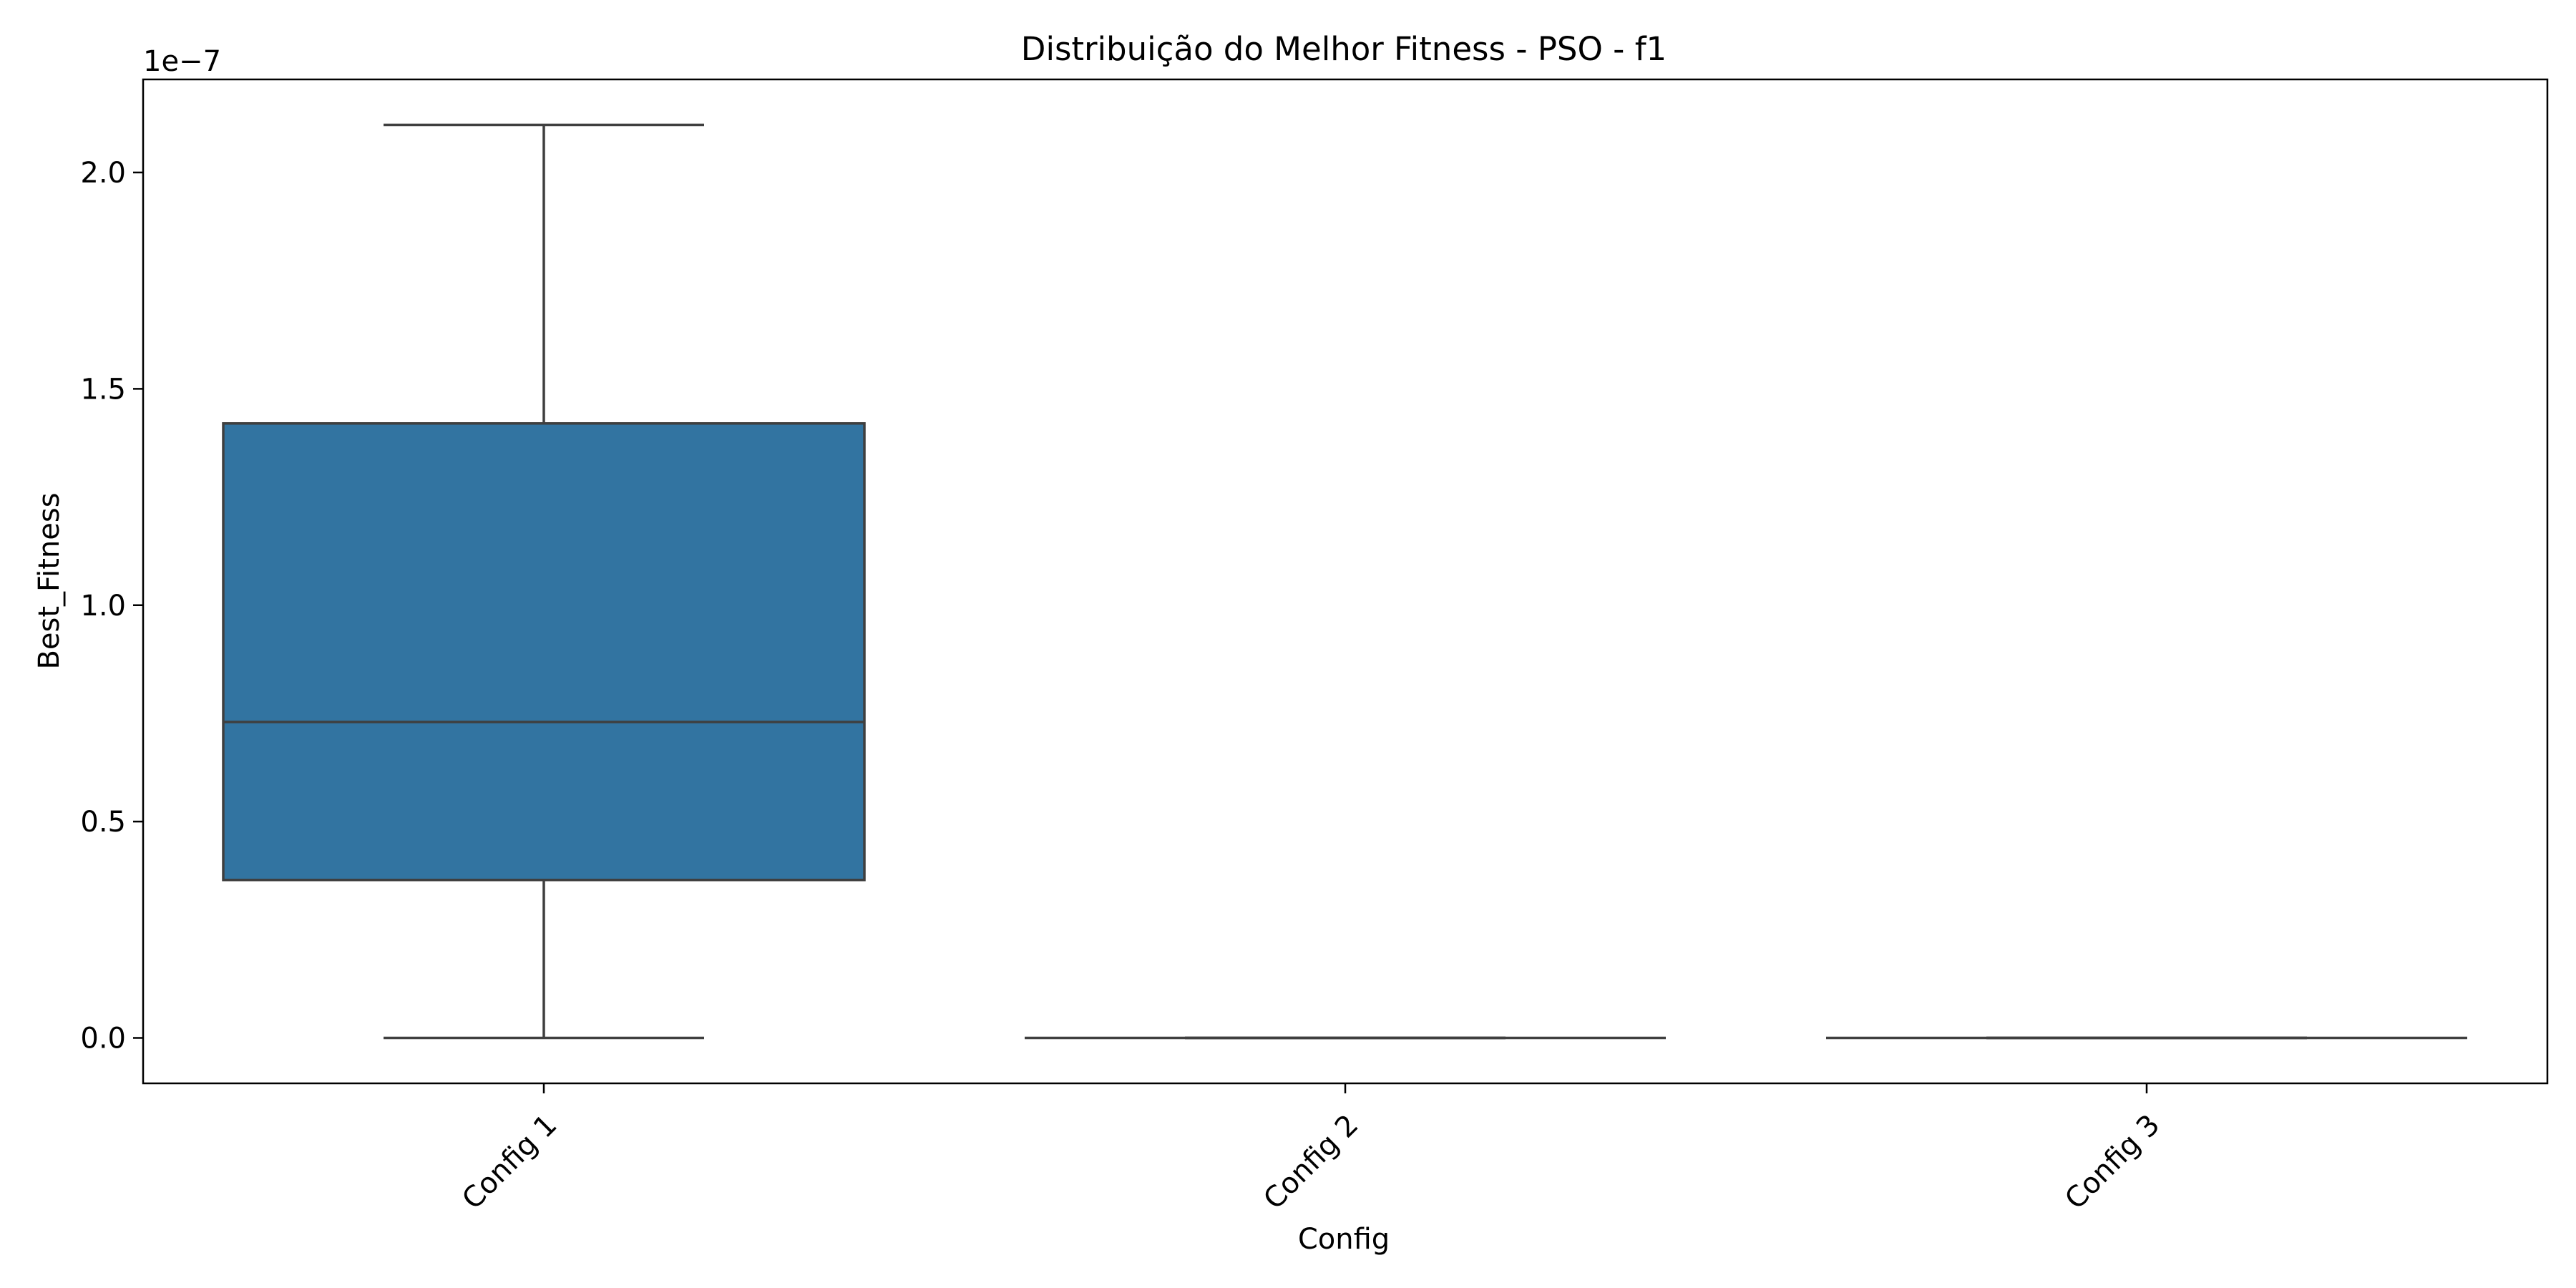  What do you see at coordinates (1344, 1239) in the screenshot?
I see `x-axis-label: Config` at bounding box center [1344, 1239].